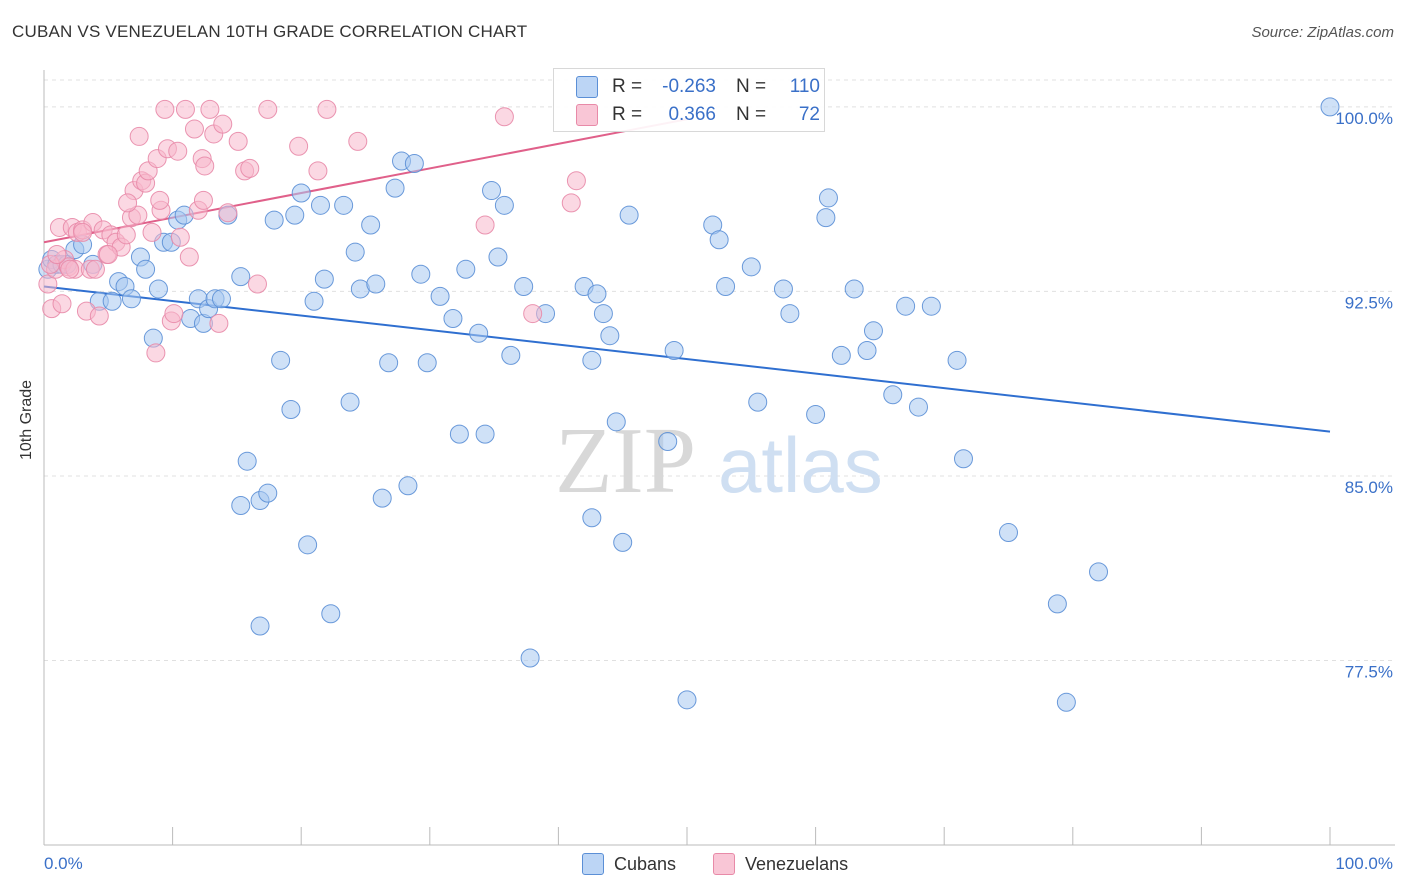  I want to click on legend-item-cubans: Cubans, so click(629, 864).